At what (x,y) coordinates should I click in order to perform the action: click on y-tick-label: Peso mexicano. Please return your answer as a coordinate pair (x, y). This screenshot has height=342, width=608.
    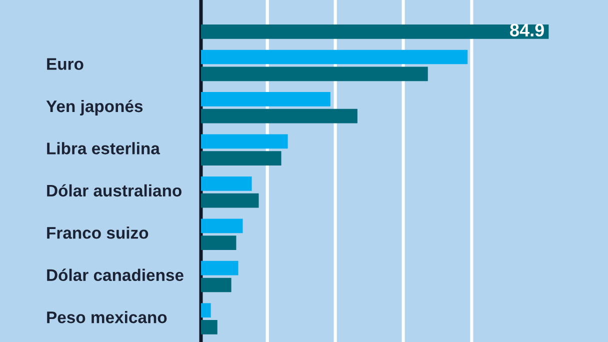
    Looking at the image, I should click on (107, 317).